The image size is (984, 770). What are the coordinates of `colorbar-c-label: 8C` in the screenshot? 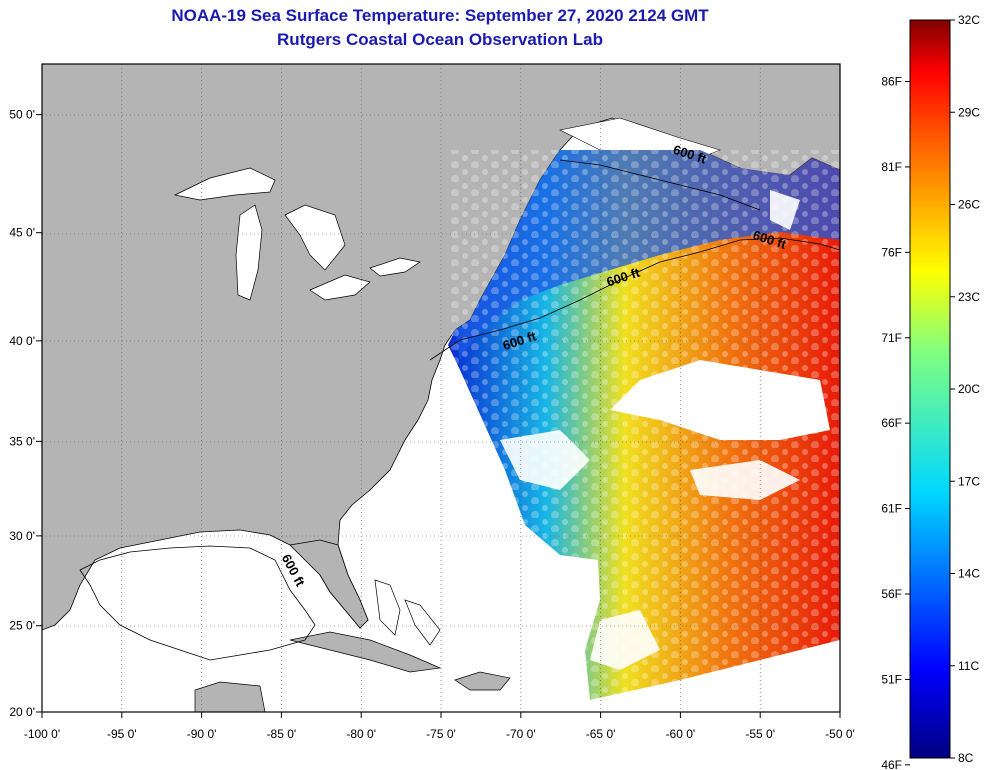 It's located at (966, 758).